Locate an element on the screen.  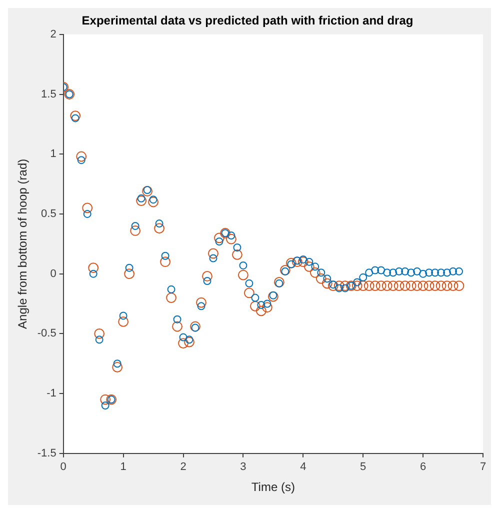
x-tick-label: 4 is located at coordinates (303, 467).